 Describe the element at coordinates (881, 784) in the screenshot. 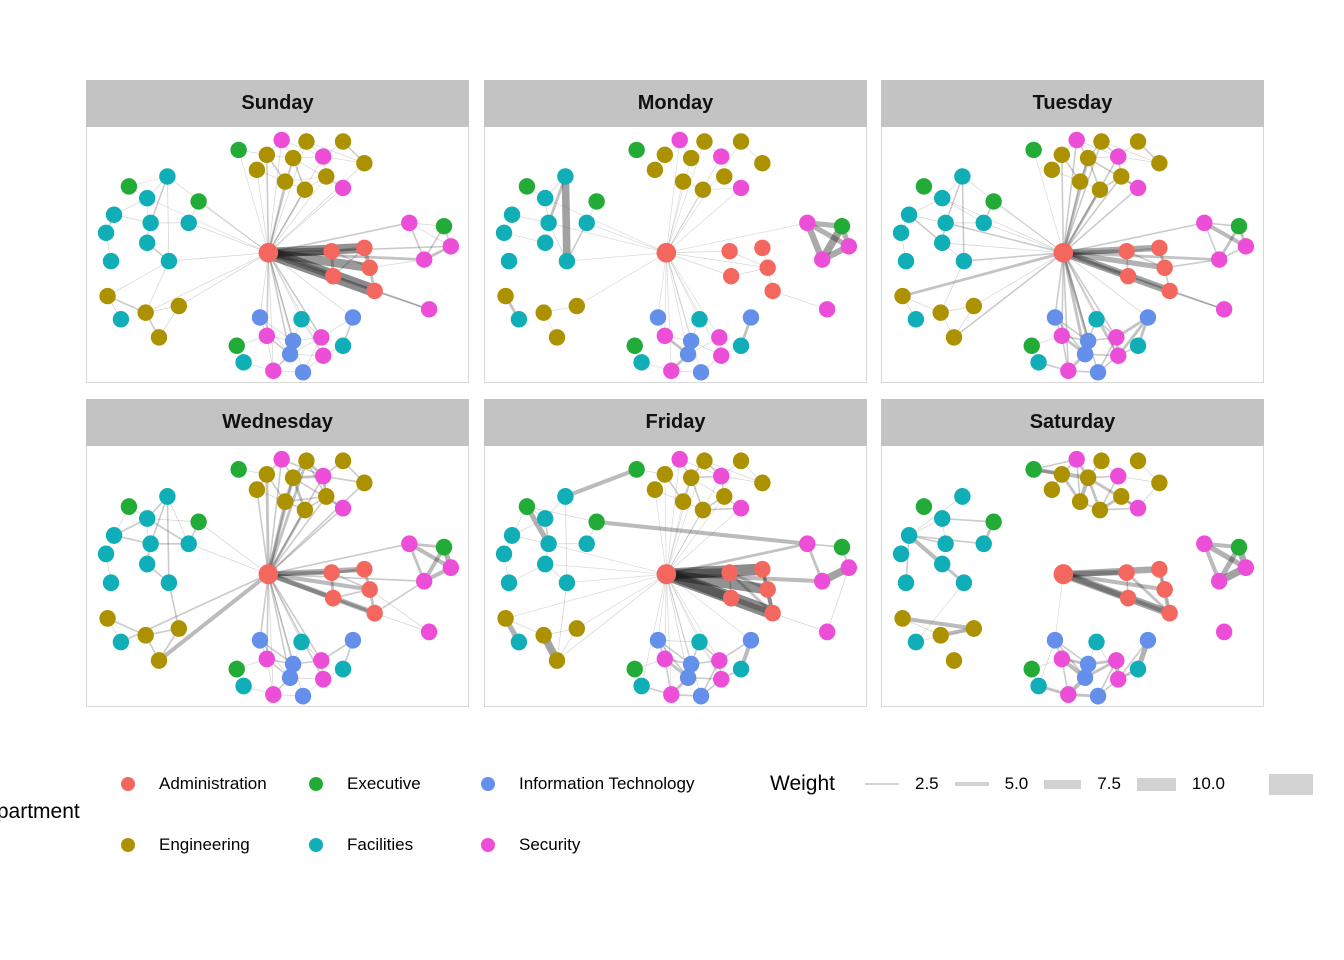

I see `weight-key-2.5` at that location.